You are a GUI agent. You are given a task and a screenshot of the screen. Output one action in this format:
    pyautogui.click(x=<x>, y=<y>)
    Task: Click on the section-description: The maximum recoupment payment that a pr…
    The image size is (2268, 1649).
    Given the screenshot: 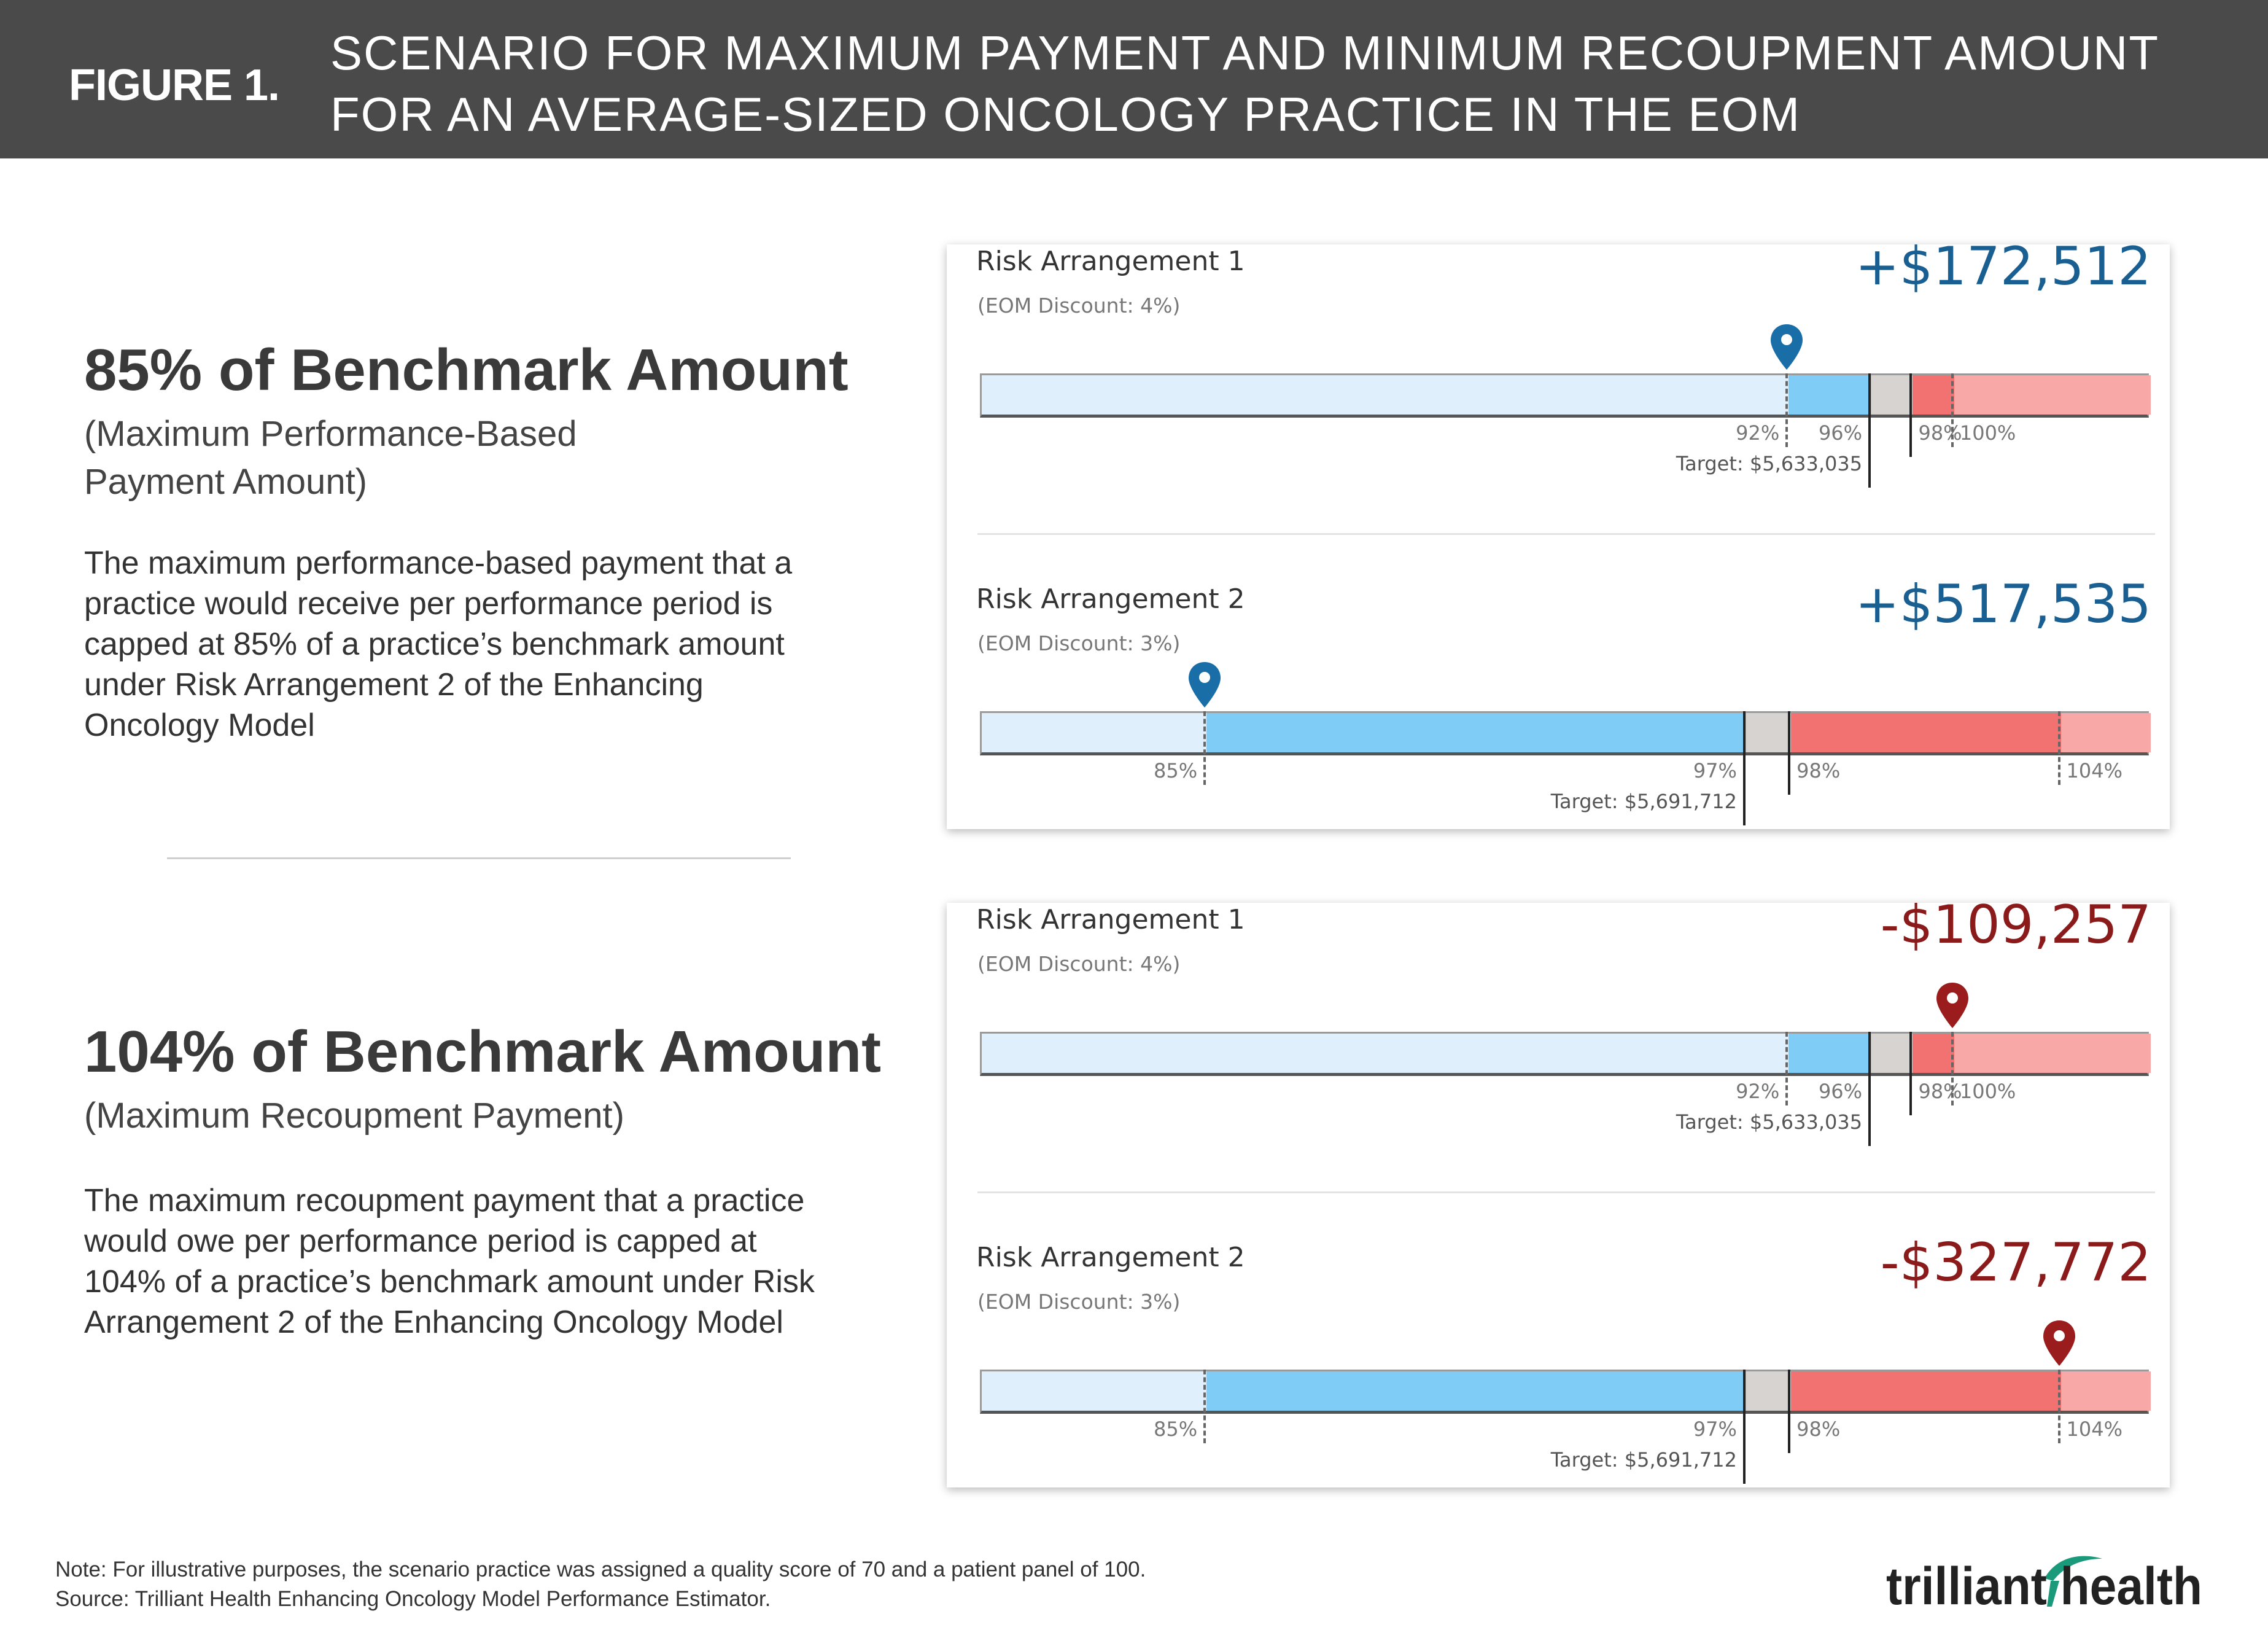 What is the action you would take?
    pyautogui.click(x=483, y=1261)
    